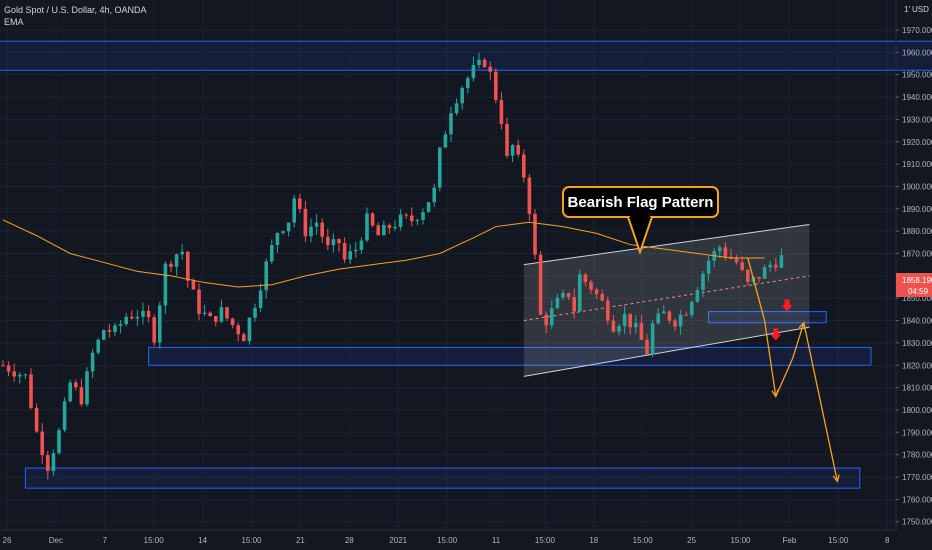  Describe the element at coordinates (917, 432) in the screenshot. I see `price-tick-label: 1790.000` at that location.